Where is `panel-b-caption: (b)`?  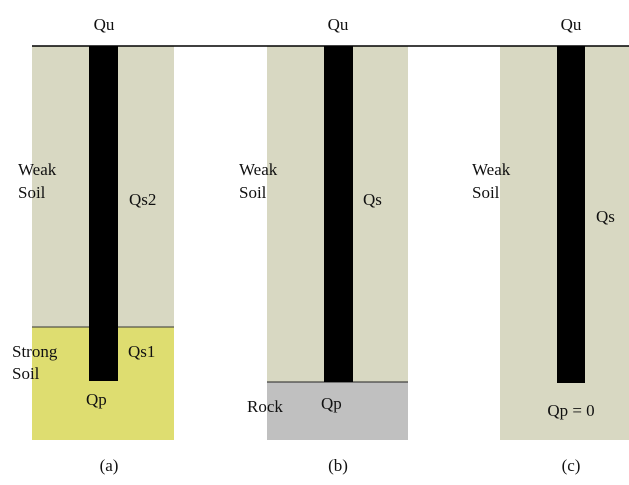
panel-b-caption: (b) is located at coordinates (338, 465).